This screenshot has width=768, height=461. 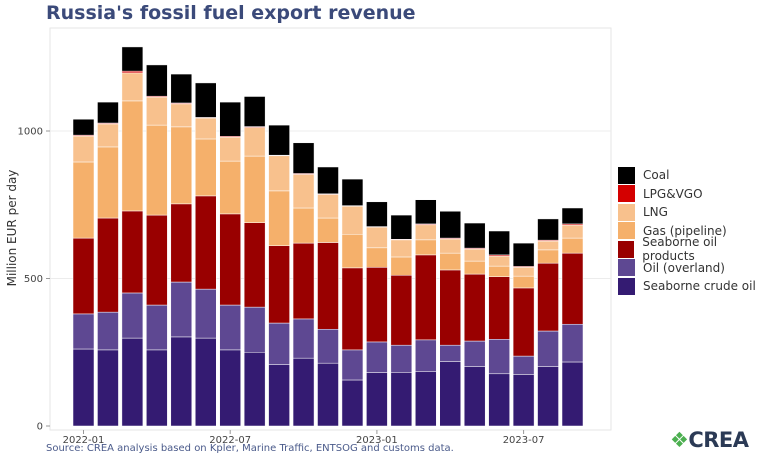 What do you see at coordinates (328, 346) in the screenshot?
I see `bar-segment-oil-overland--2022-11` at bounding box center [328, 346].